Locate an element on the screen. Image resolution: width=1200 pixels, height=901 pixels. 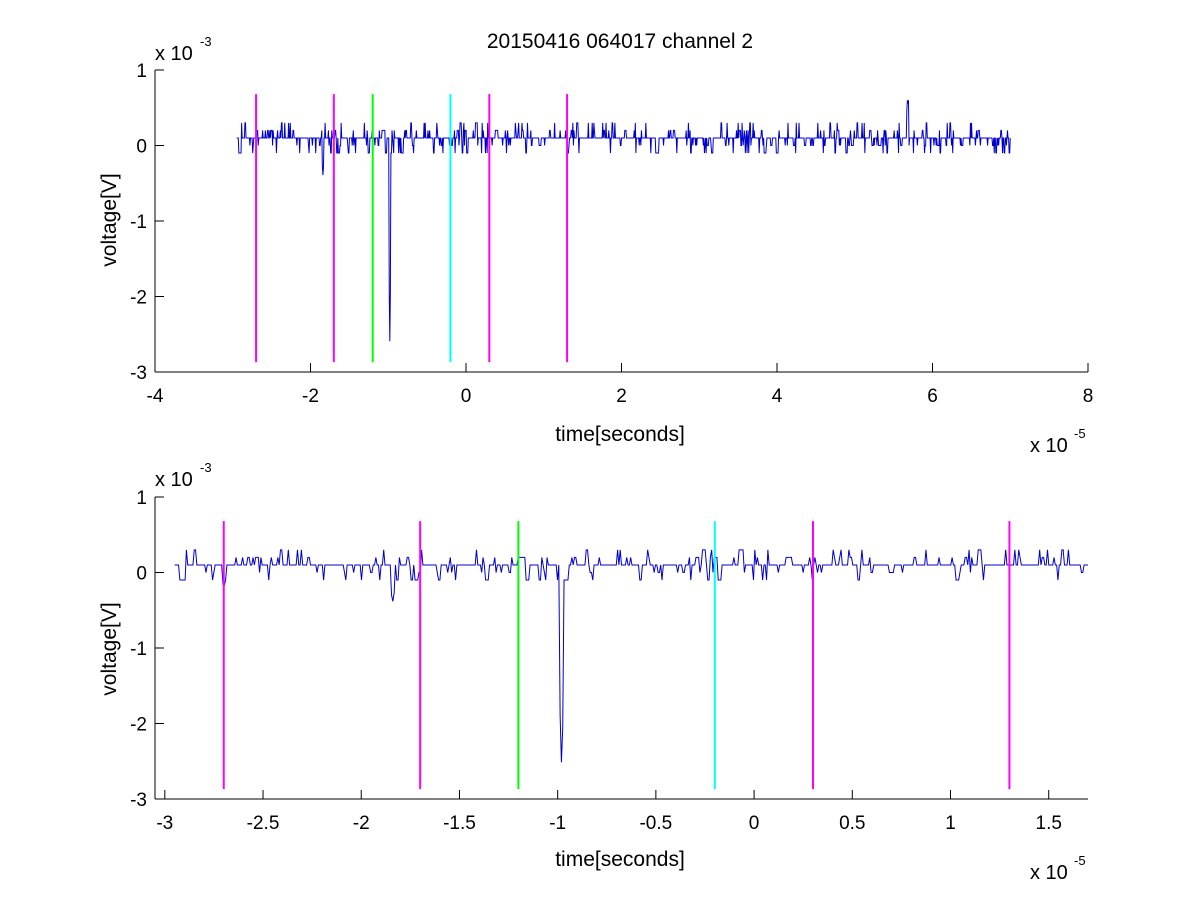
top-x-tick-label: 6 is located at coordinates (932, 396).